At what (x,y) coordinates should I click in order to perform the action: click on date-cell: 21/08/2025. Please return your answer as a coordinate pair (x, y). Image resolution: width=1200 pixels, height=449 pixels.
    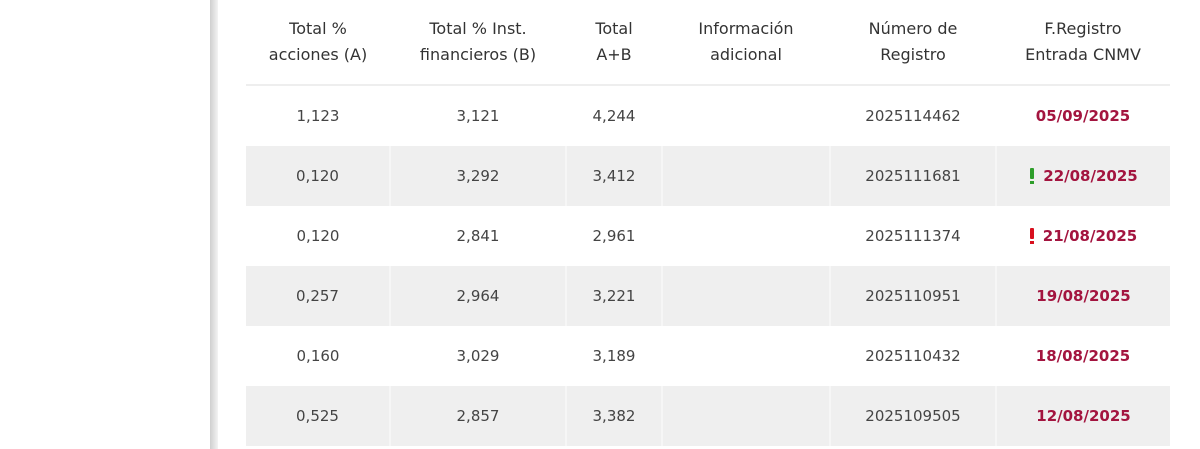
    Looking at the image, I should click on (1083, 236).